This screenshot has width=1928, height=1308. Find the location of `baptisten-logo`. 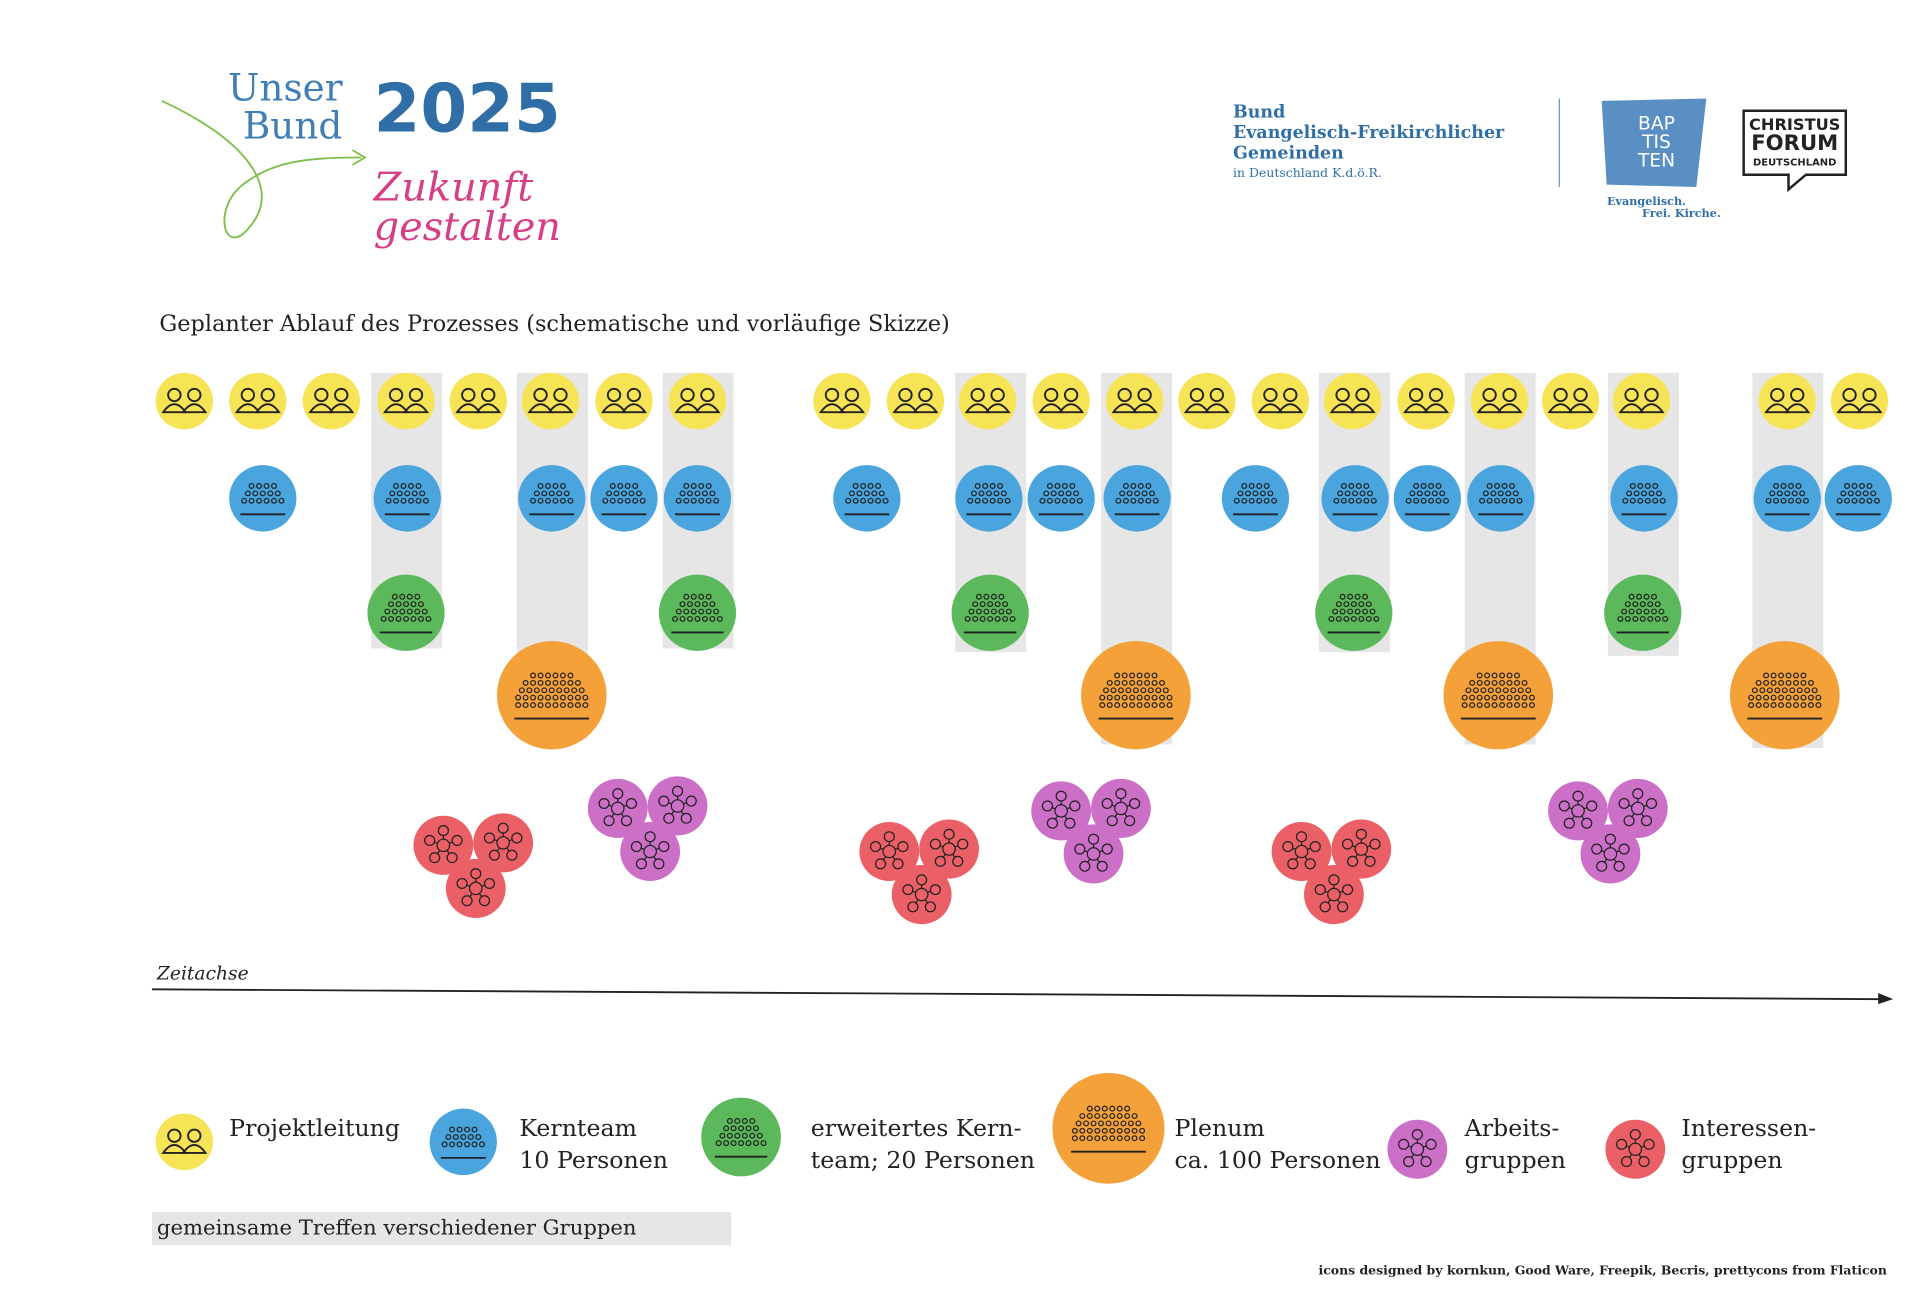

baptisten-logo is located at coordinates (1654, 143).